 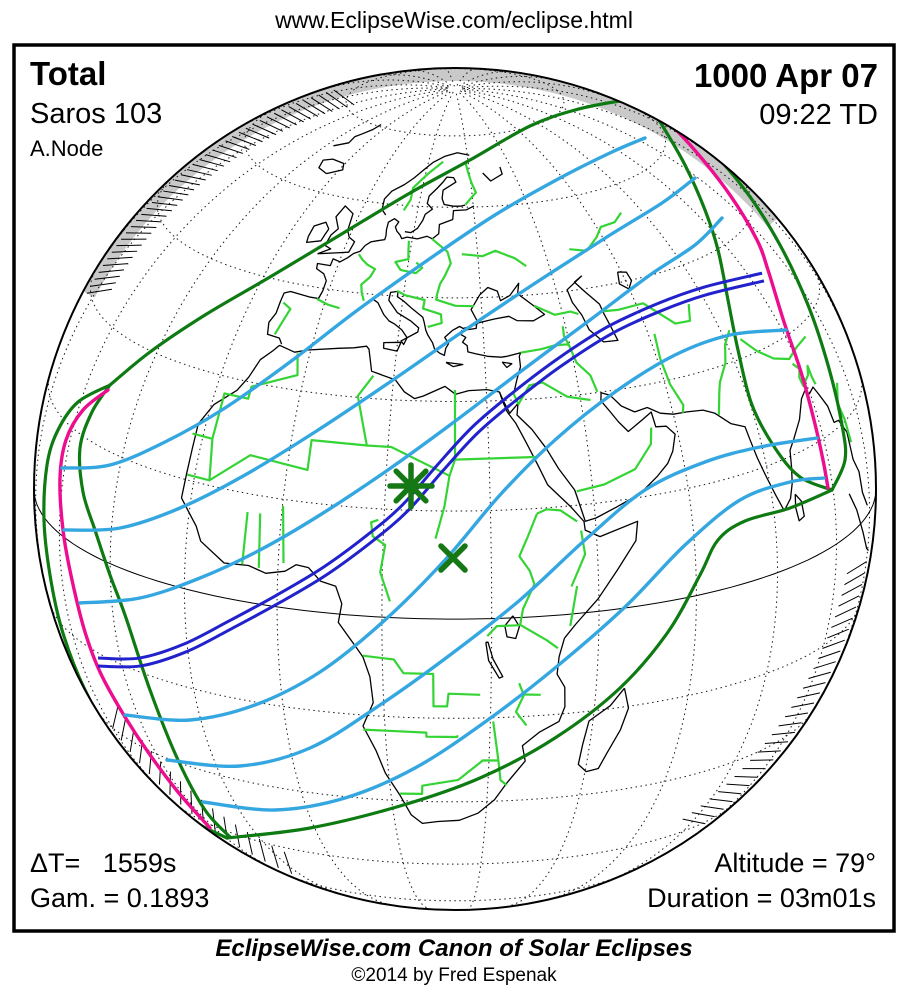 I want to click on west-inner-penumbral-limit, so click(x=154, y=611).